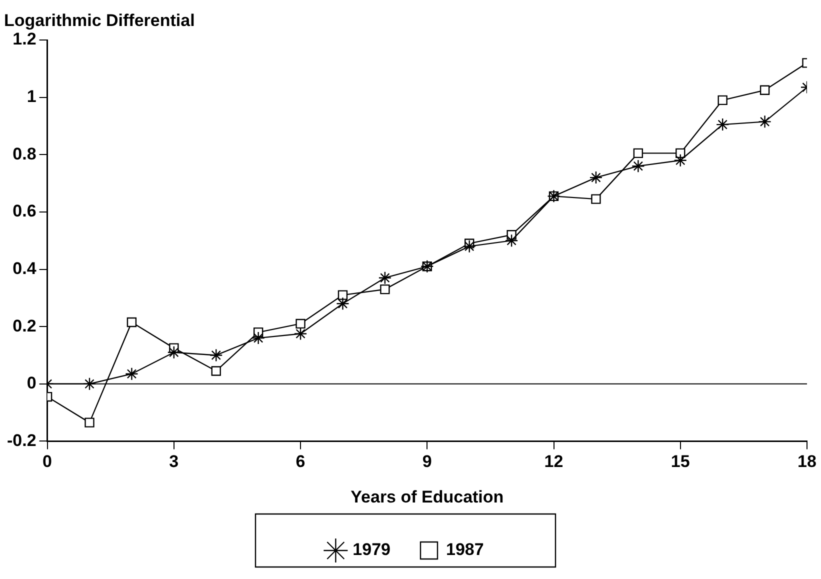 This screenshot has width=821, height=579. Describe the element at coordinates (99, 20) in the screenshot. I see `y-axis-title: Logarithmic Differential` at that location.